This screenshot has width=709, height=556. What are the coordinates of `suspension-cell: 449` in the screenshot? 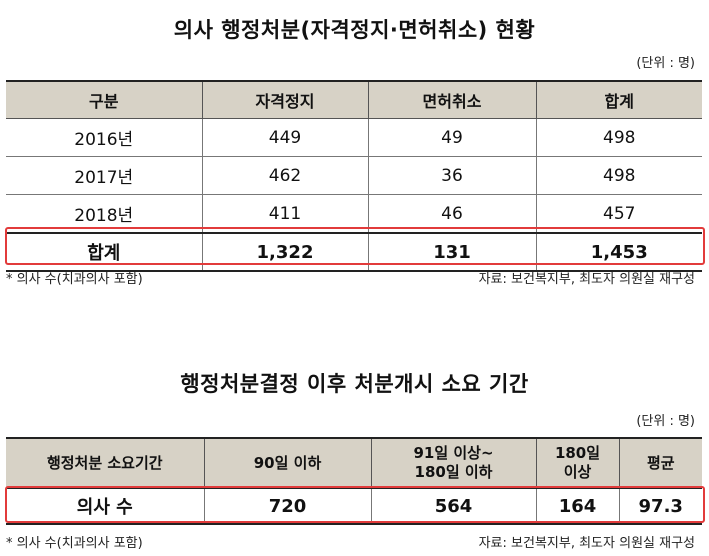 It's located at (285, 137).